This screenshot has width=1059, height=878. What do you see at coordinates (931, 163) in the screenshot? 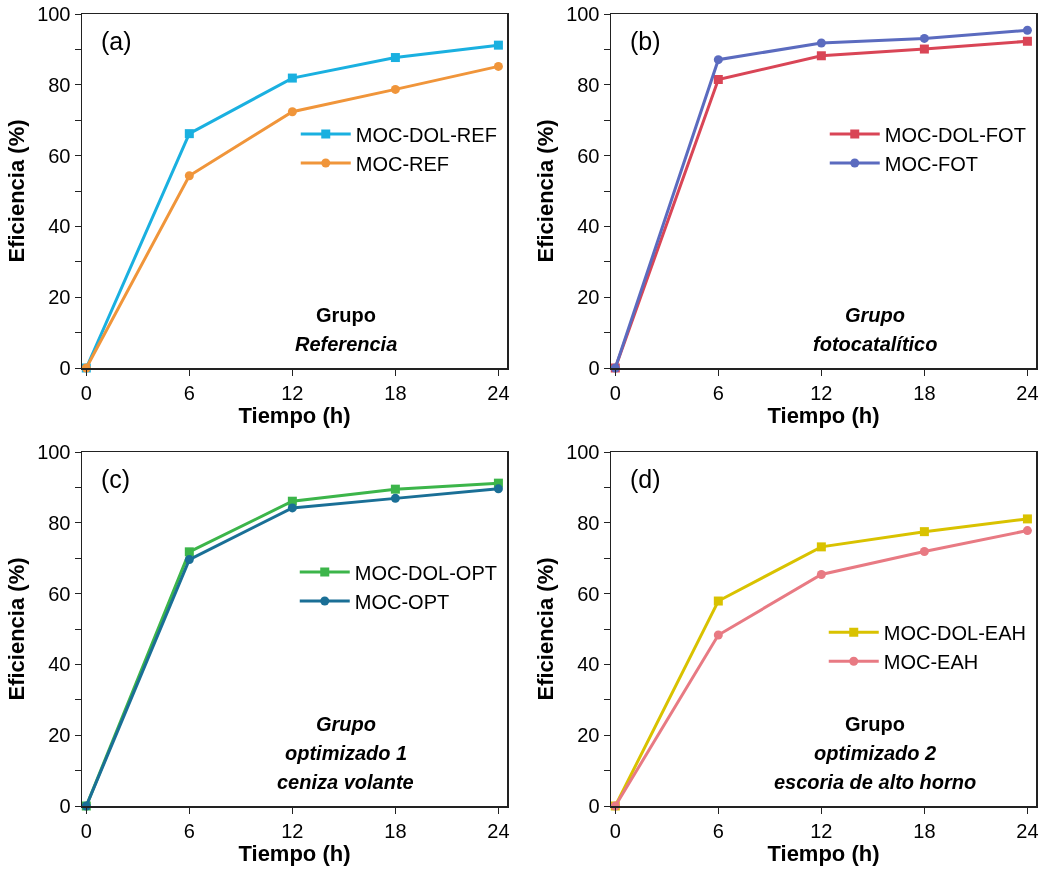
I see `legend-label: MOC-FOT` at bounding box center [931, 163].